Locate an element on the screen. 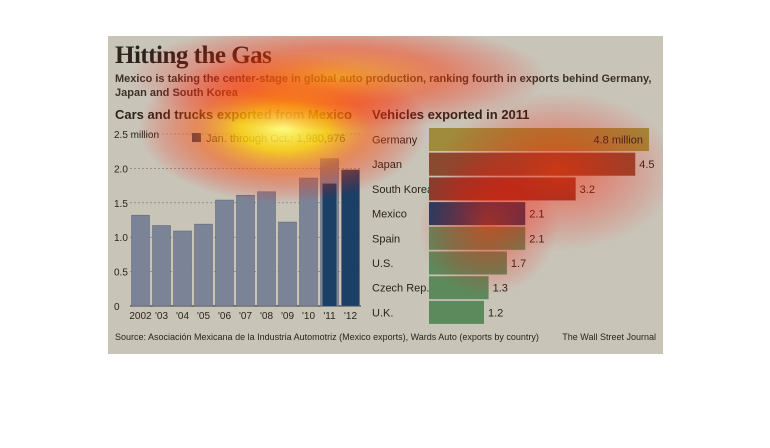 This screenshot has width=770, height=448. country-label: Japan is located at coordinates (387, 165).